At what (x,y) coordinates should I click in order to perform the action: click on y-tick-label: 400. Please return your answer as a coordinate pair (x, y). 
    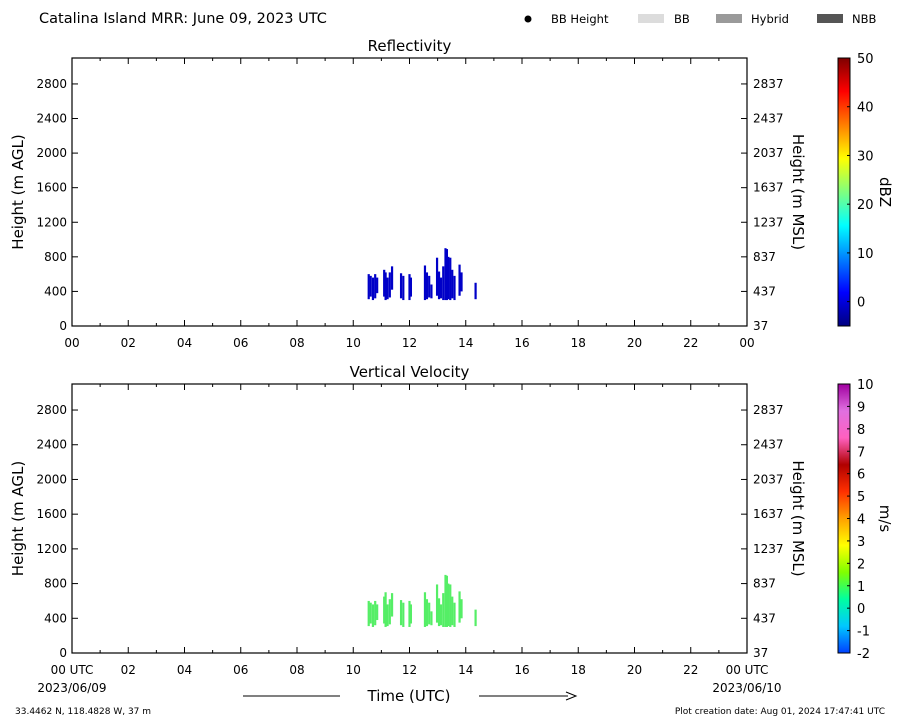
    Looking at the image, I should click on (55, 291).